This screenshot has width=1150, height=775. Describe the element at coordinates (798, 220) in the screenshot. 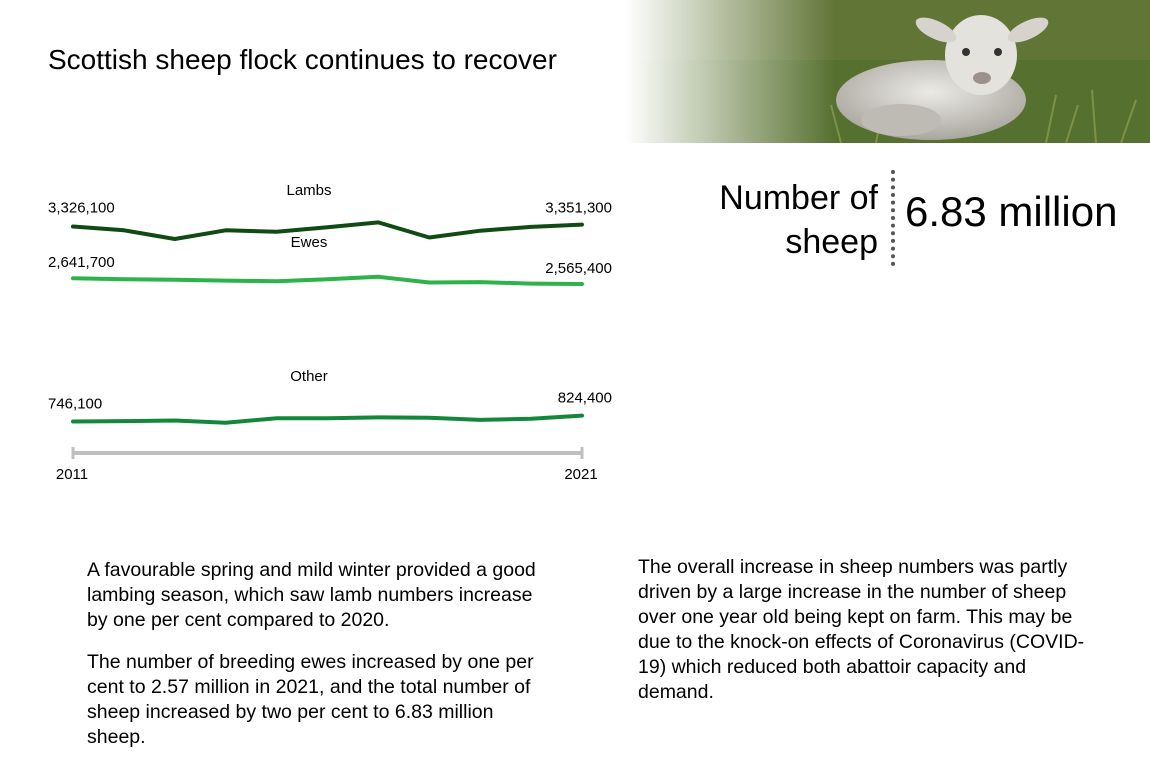

I see `stat-label: Number of sheep` at that location.